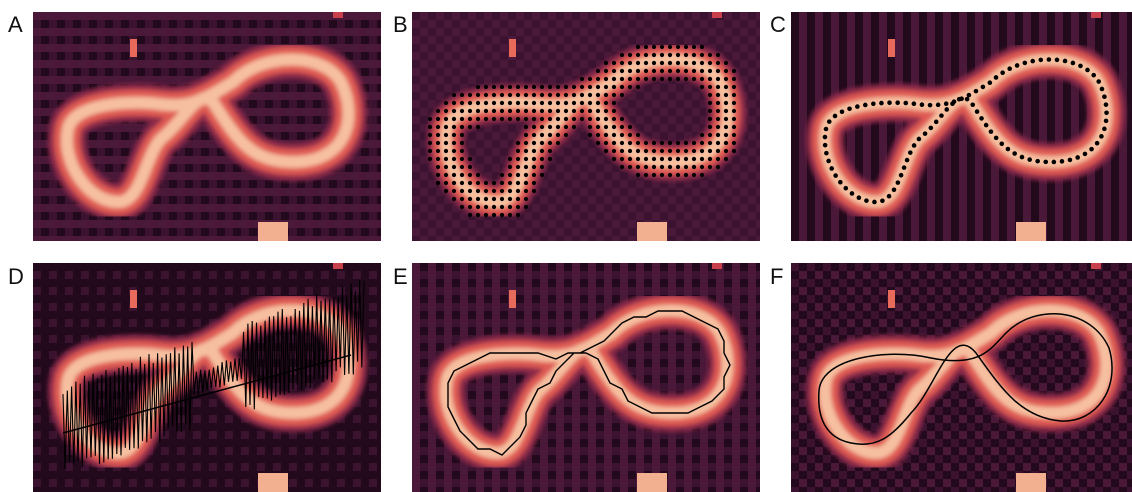 The width and height of the screenshot is (1132, 492). I want to click on principal-axis-line, so click(207, 394).